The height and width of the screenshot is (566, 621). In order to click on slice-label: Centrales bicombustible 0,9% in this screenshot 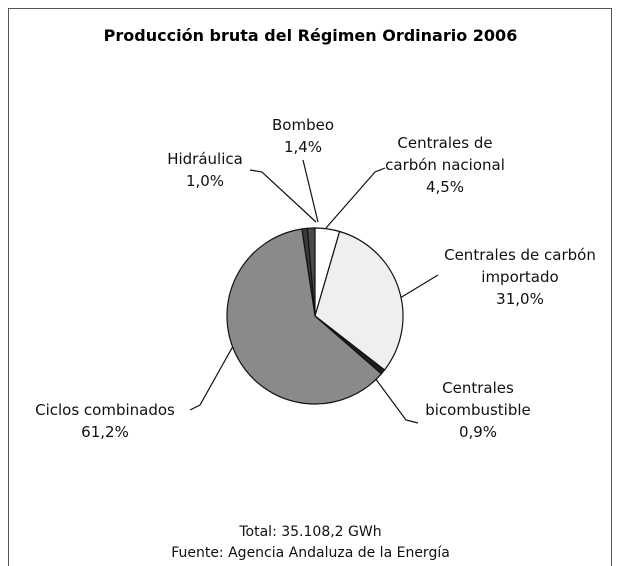, I will do `click(478, 410)`.